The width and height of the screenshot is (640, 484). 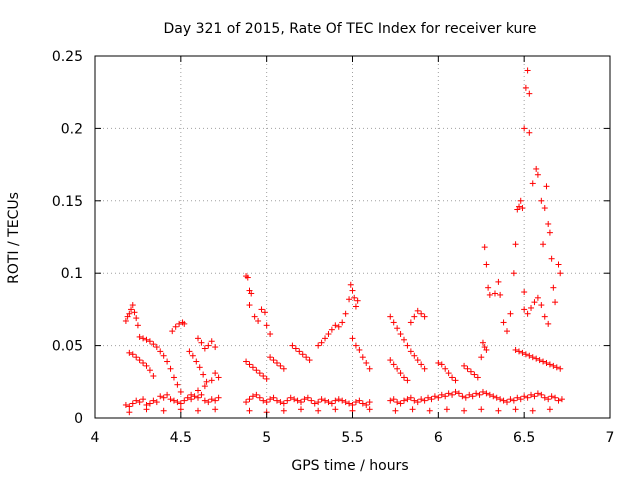 I want to click on x-tick-label: 7, so click(x=610, y=438).